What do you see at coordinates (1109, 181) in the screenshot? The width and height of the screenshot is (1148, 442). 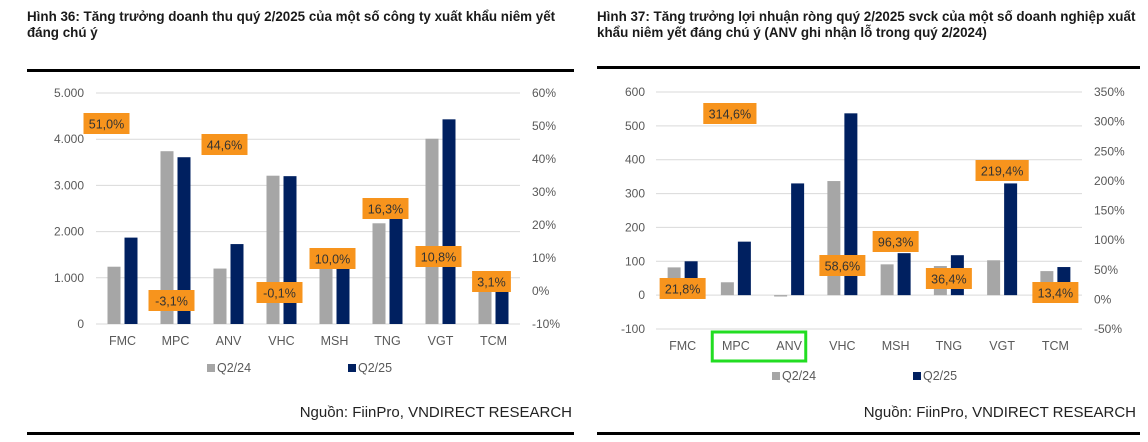 I see `chart37-y2-tick-label: 200%` at bounding box center [1109, 181].